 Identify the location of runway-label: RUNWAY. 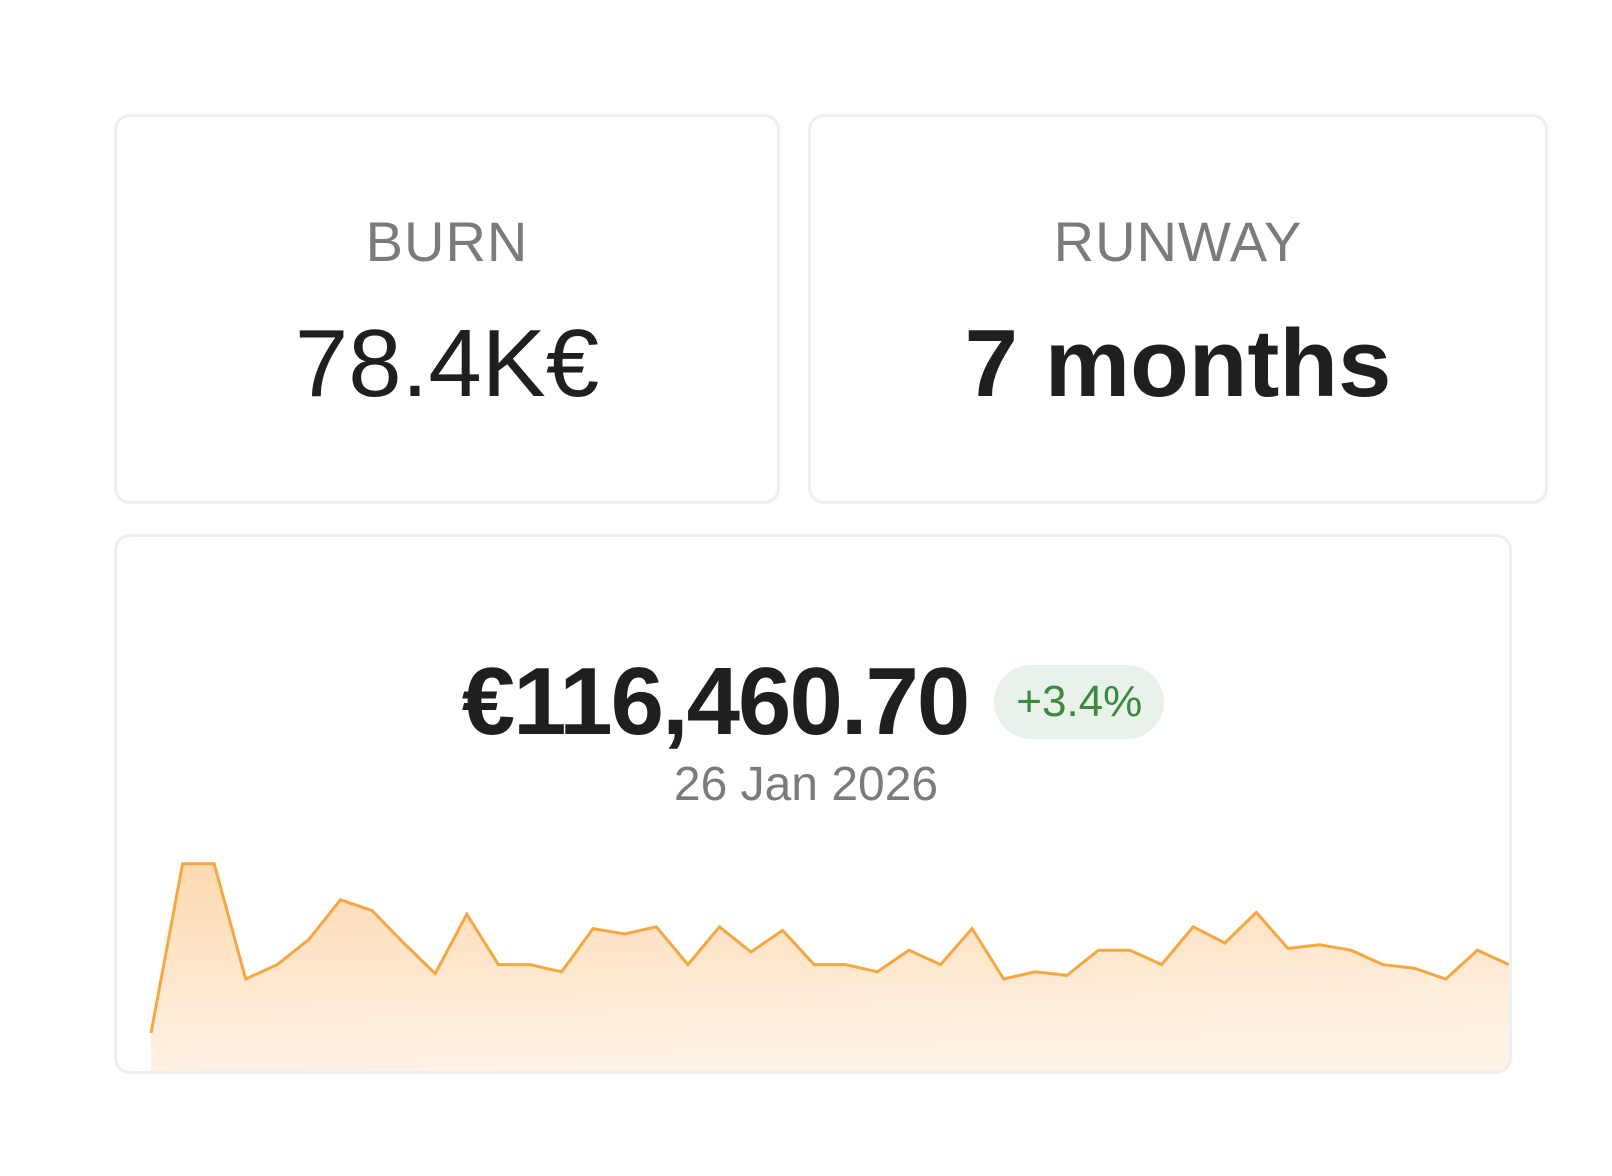
(1178, 241).